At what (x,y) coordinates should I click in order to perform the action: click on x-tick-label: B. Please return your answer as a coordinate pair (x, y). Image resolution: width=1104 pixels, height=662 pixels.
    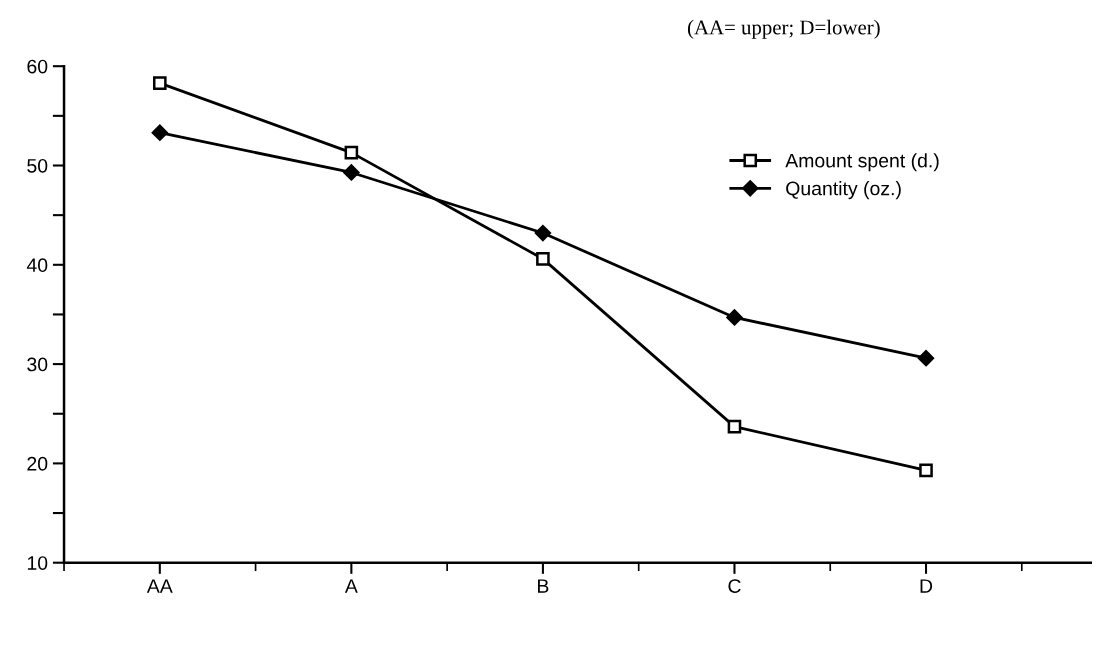
    Looking at the image, I should click on (543, 586).